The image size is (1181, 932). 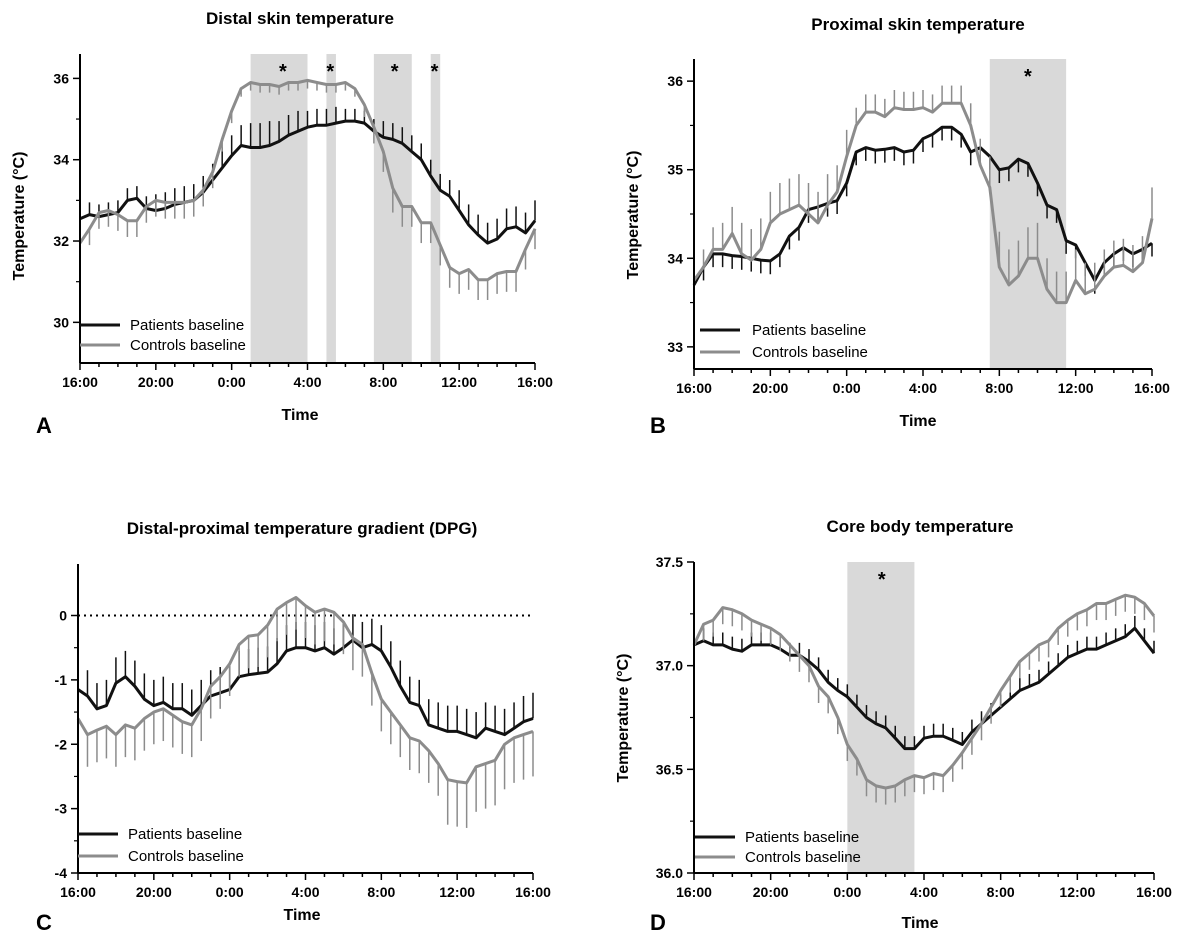 What do you see at coordinates (61, 809) in the screenshot?
I see `y-tick-label: -3` at bounding box center [61, 809].